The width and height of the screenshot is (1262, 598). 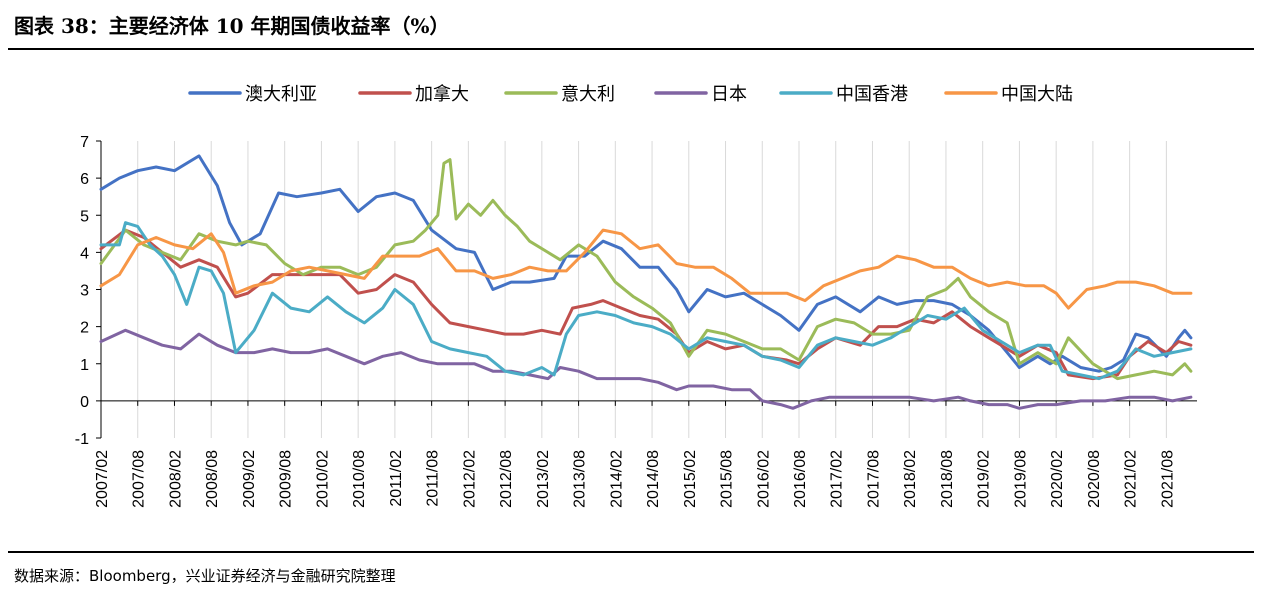 What do you see at coordinates (947, 479) in the screenshot?
I see `x-tick-label: 2018/08` at bounding box center [947, 479].